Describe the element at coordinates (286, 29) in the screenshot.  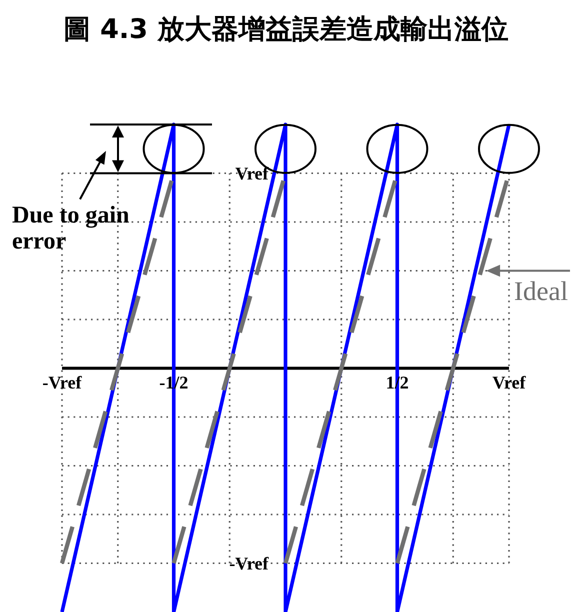
I see `chart-title: 圖 4.3 放大器增益誤差造成輸出溢位` at that location.